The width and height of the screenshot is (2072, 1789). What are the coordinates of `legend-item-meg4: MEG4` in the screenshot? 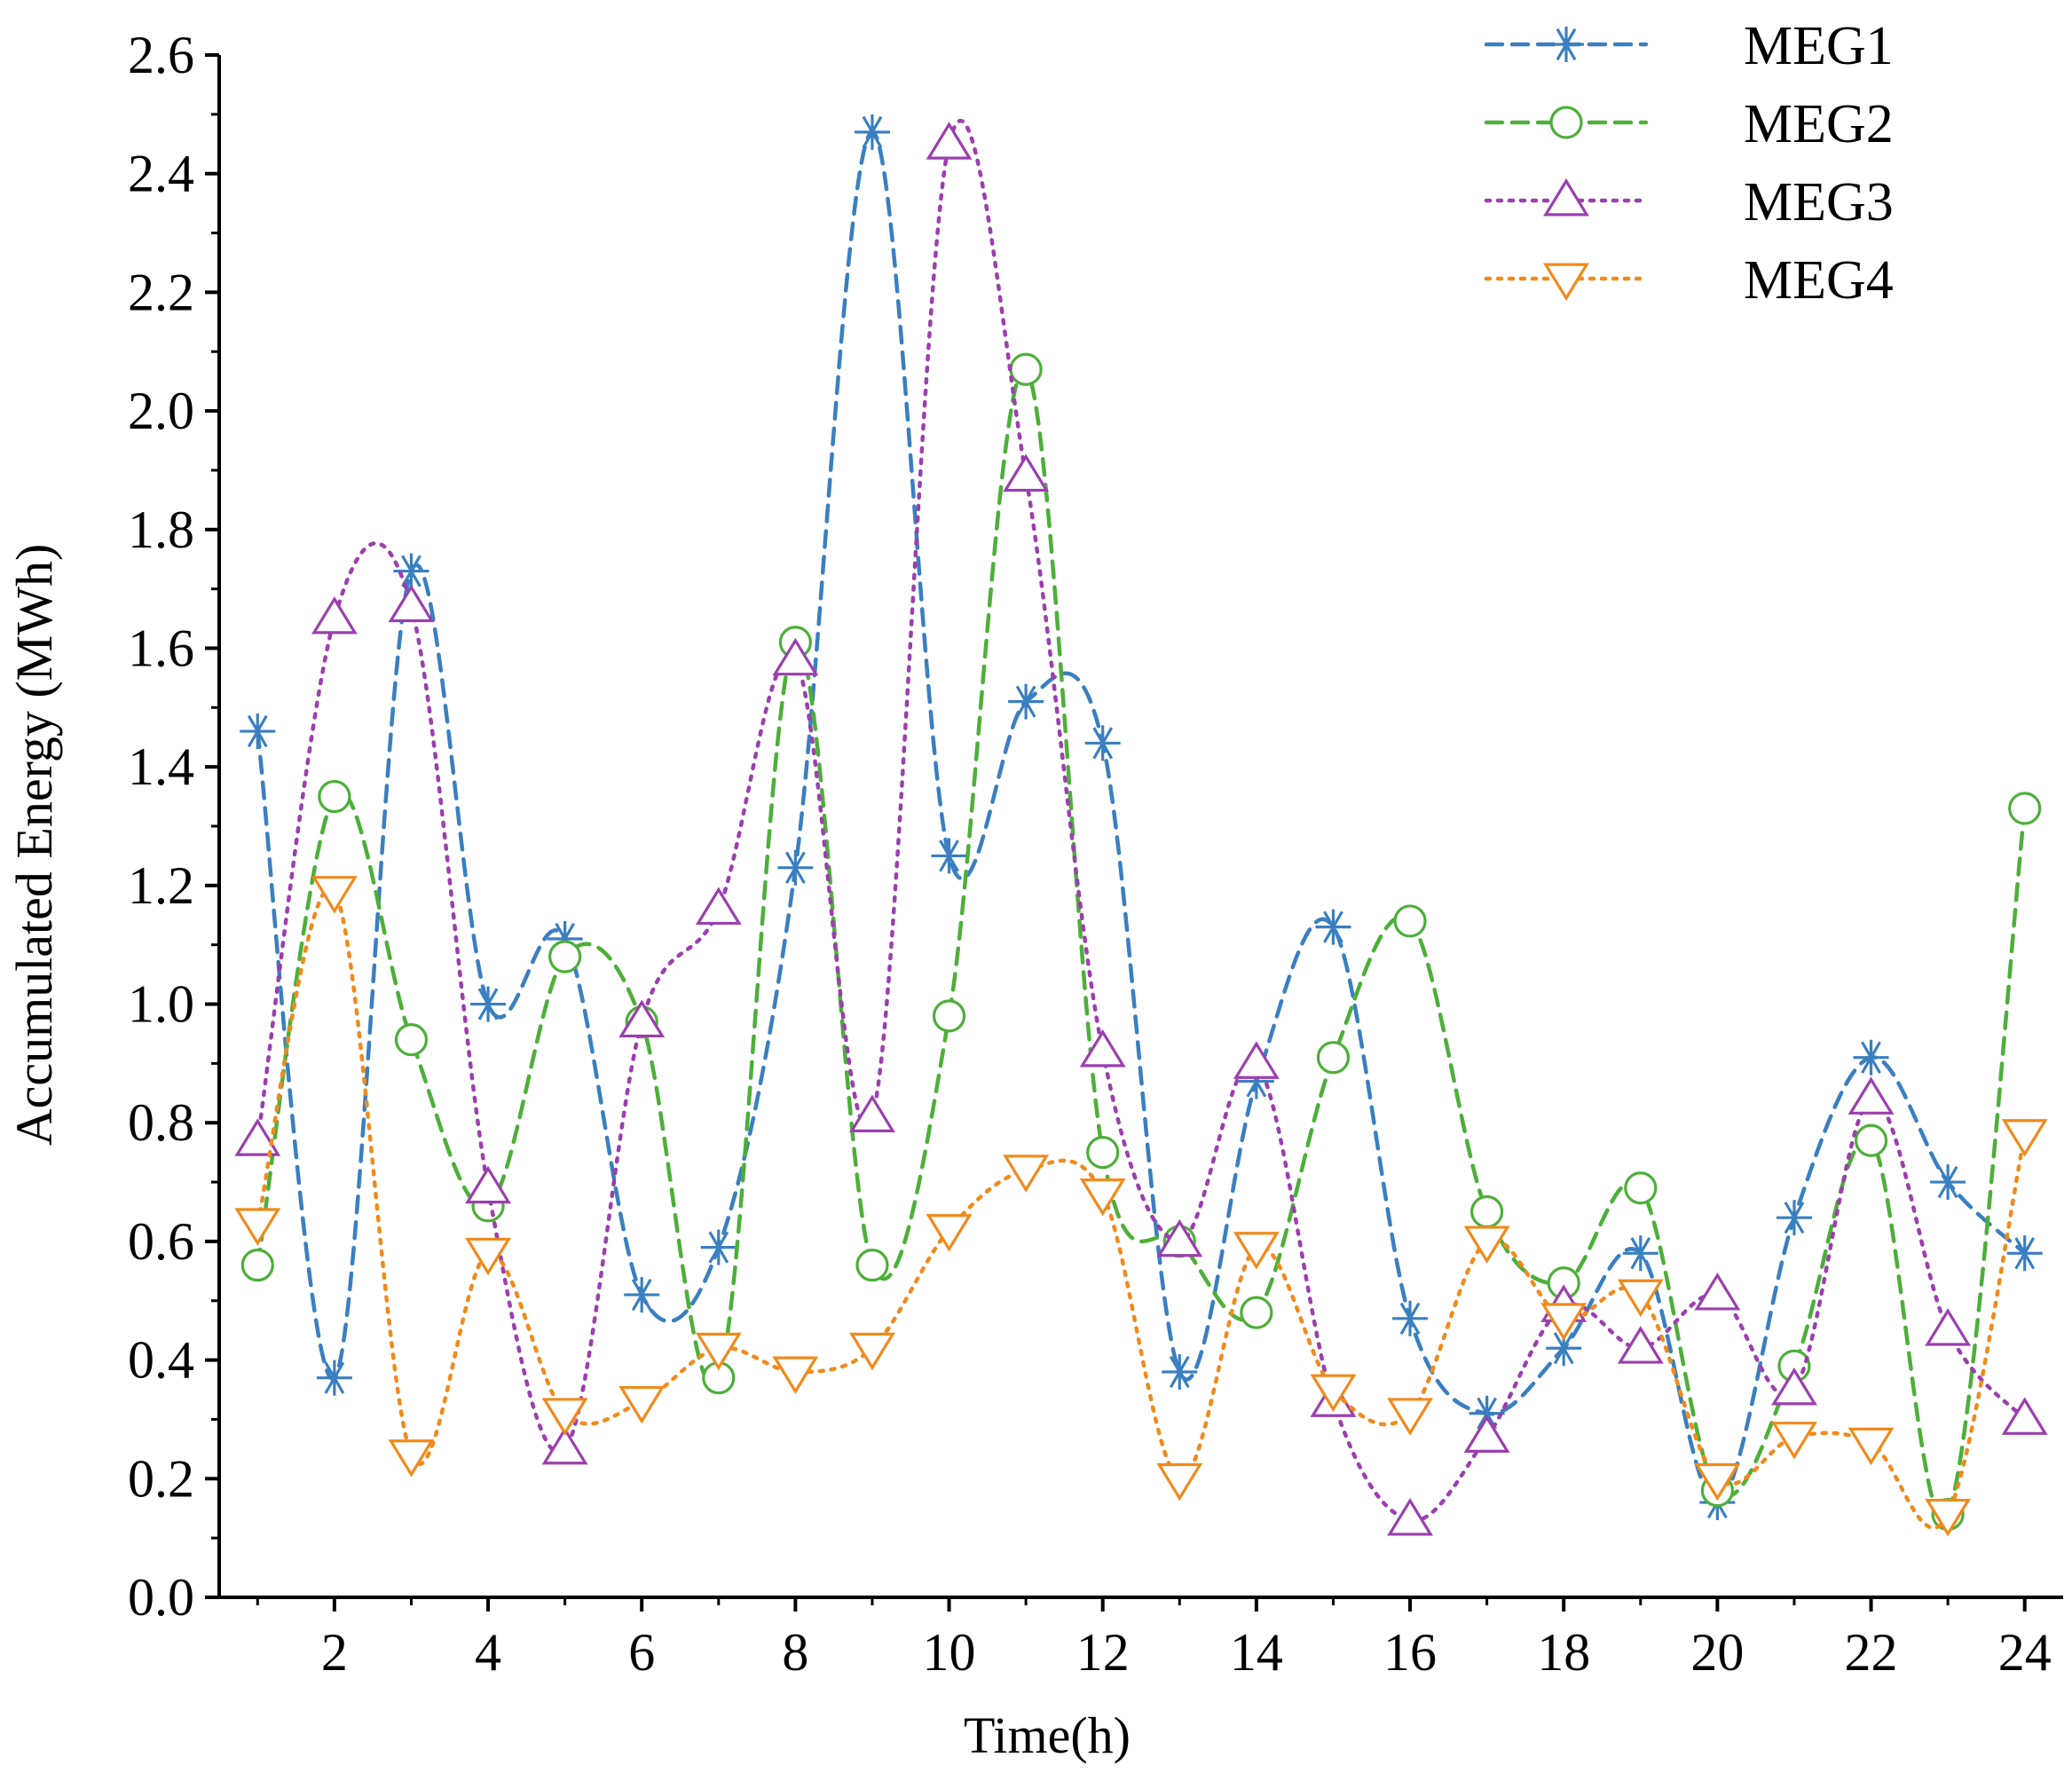 It's located at (1689, 280).